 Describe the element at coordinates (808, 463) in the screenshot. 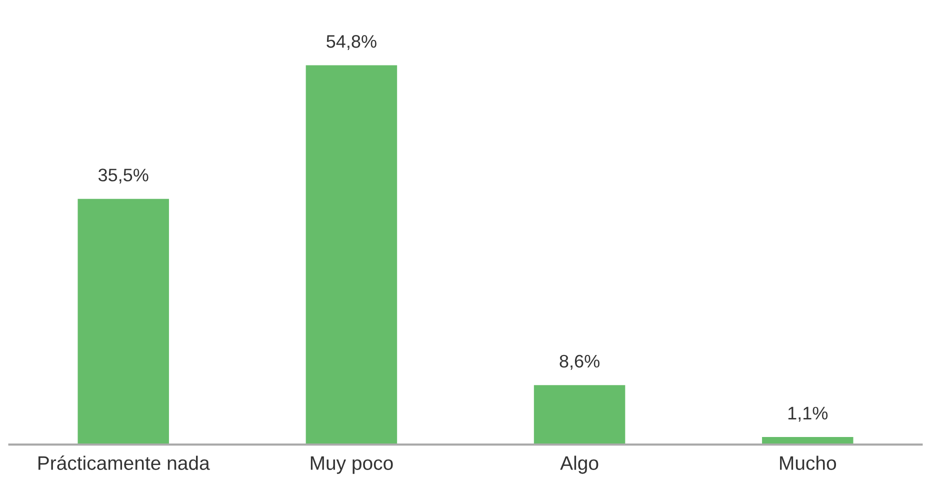

I see `x-tick-label: Mucho` at that location.